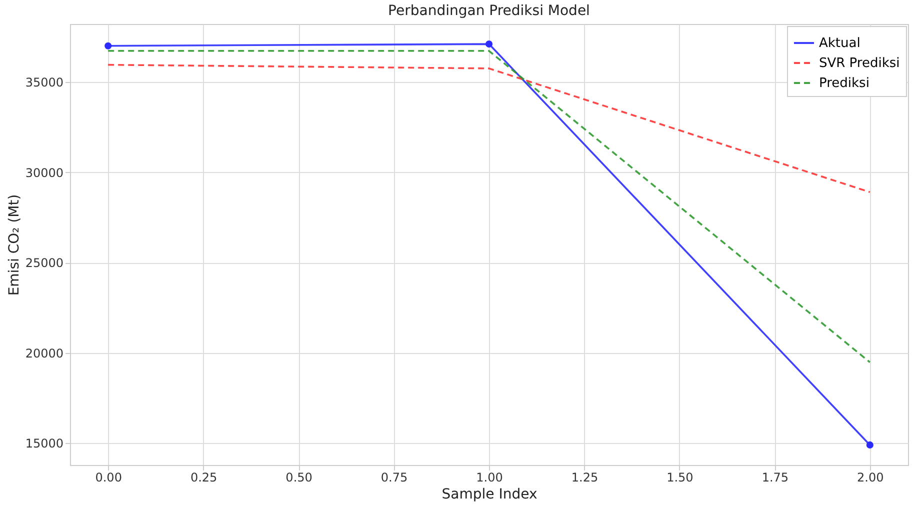 This screenshot has height=505, width=912. What do you see at coordinates (870, 477) in the screenshot?
I see `x-tick-label: 2.00` at bounding box center [870, 477].